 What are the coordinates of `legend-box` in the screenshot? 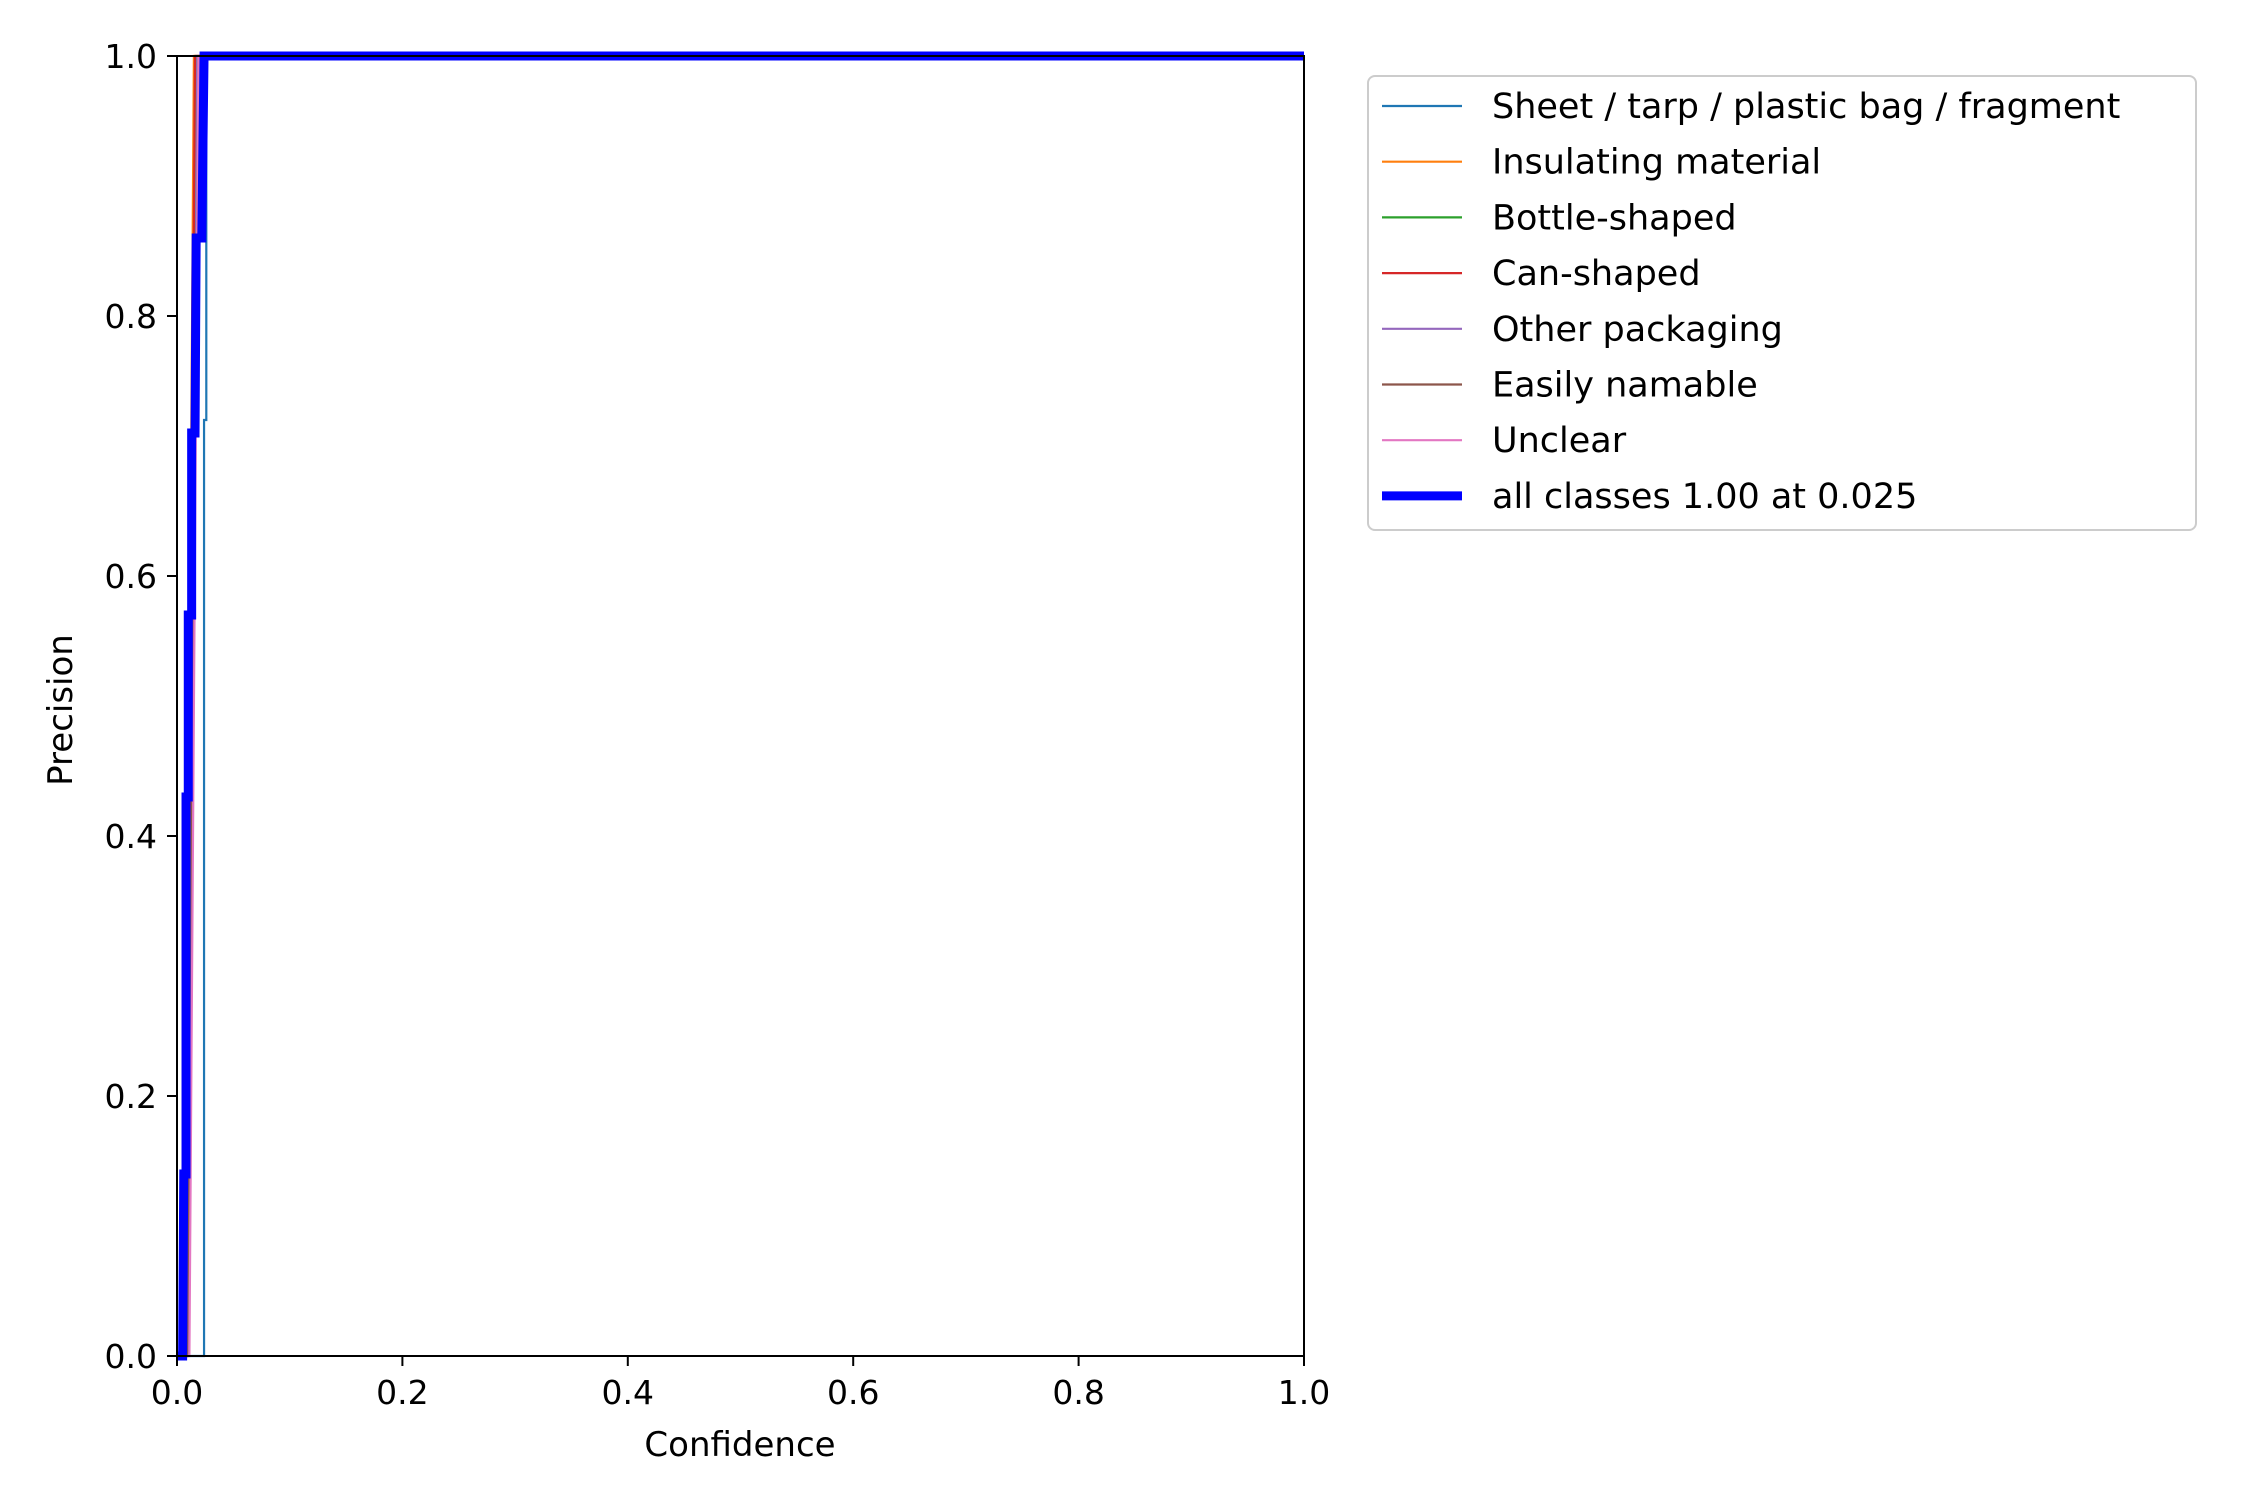 It's located at (1782, 303).